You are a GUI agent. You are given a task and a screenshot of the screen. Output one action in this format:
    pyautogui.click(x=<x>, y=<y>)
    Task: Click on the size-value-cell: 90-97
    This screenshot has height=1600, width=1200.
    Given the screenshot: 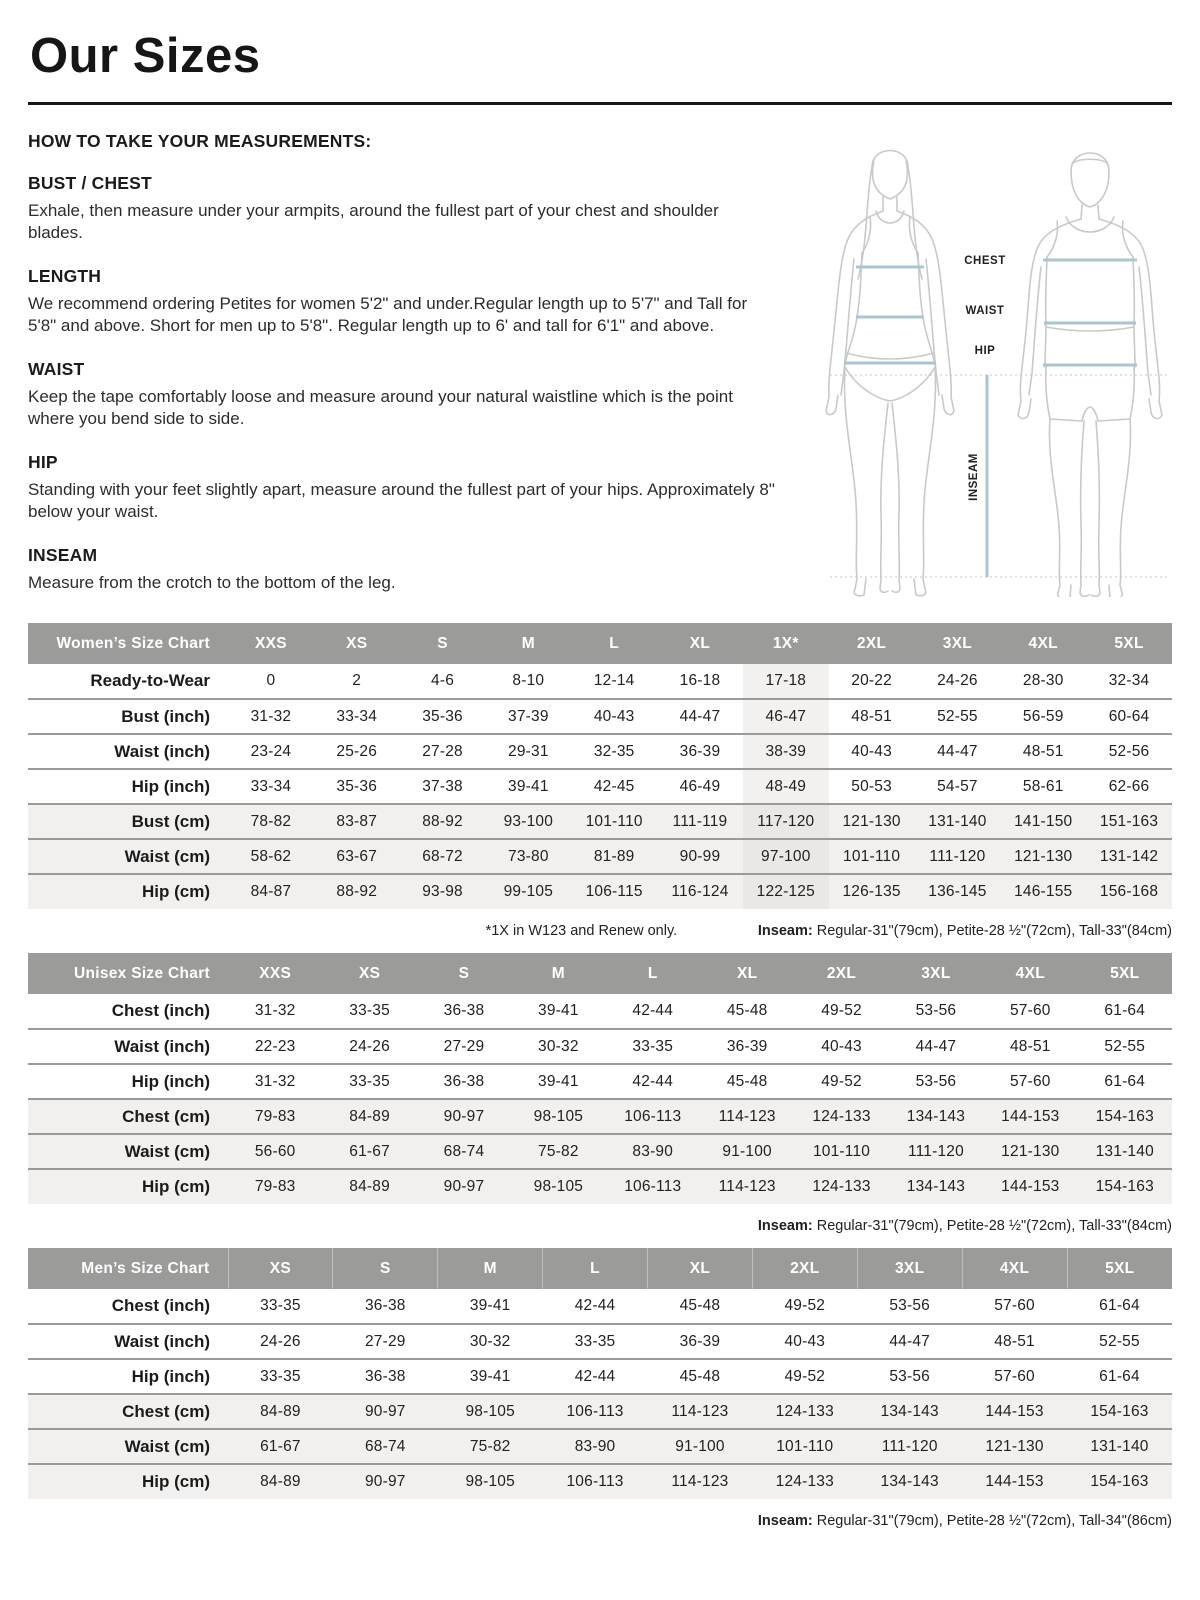 What is the action you would take?
    pyautogui.click(x=385, y=1481)
    